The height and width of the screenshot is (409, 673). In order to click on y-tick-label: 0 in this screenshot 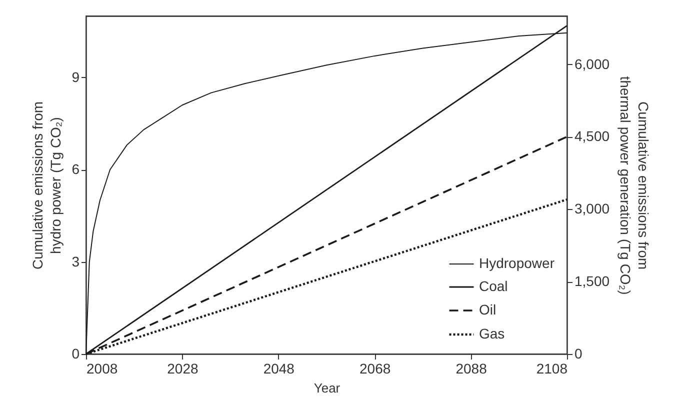, I will do `click(76, 354)`.